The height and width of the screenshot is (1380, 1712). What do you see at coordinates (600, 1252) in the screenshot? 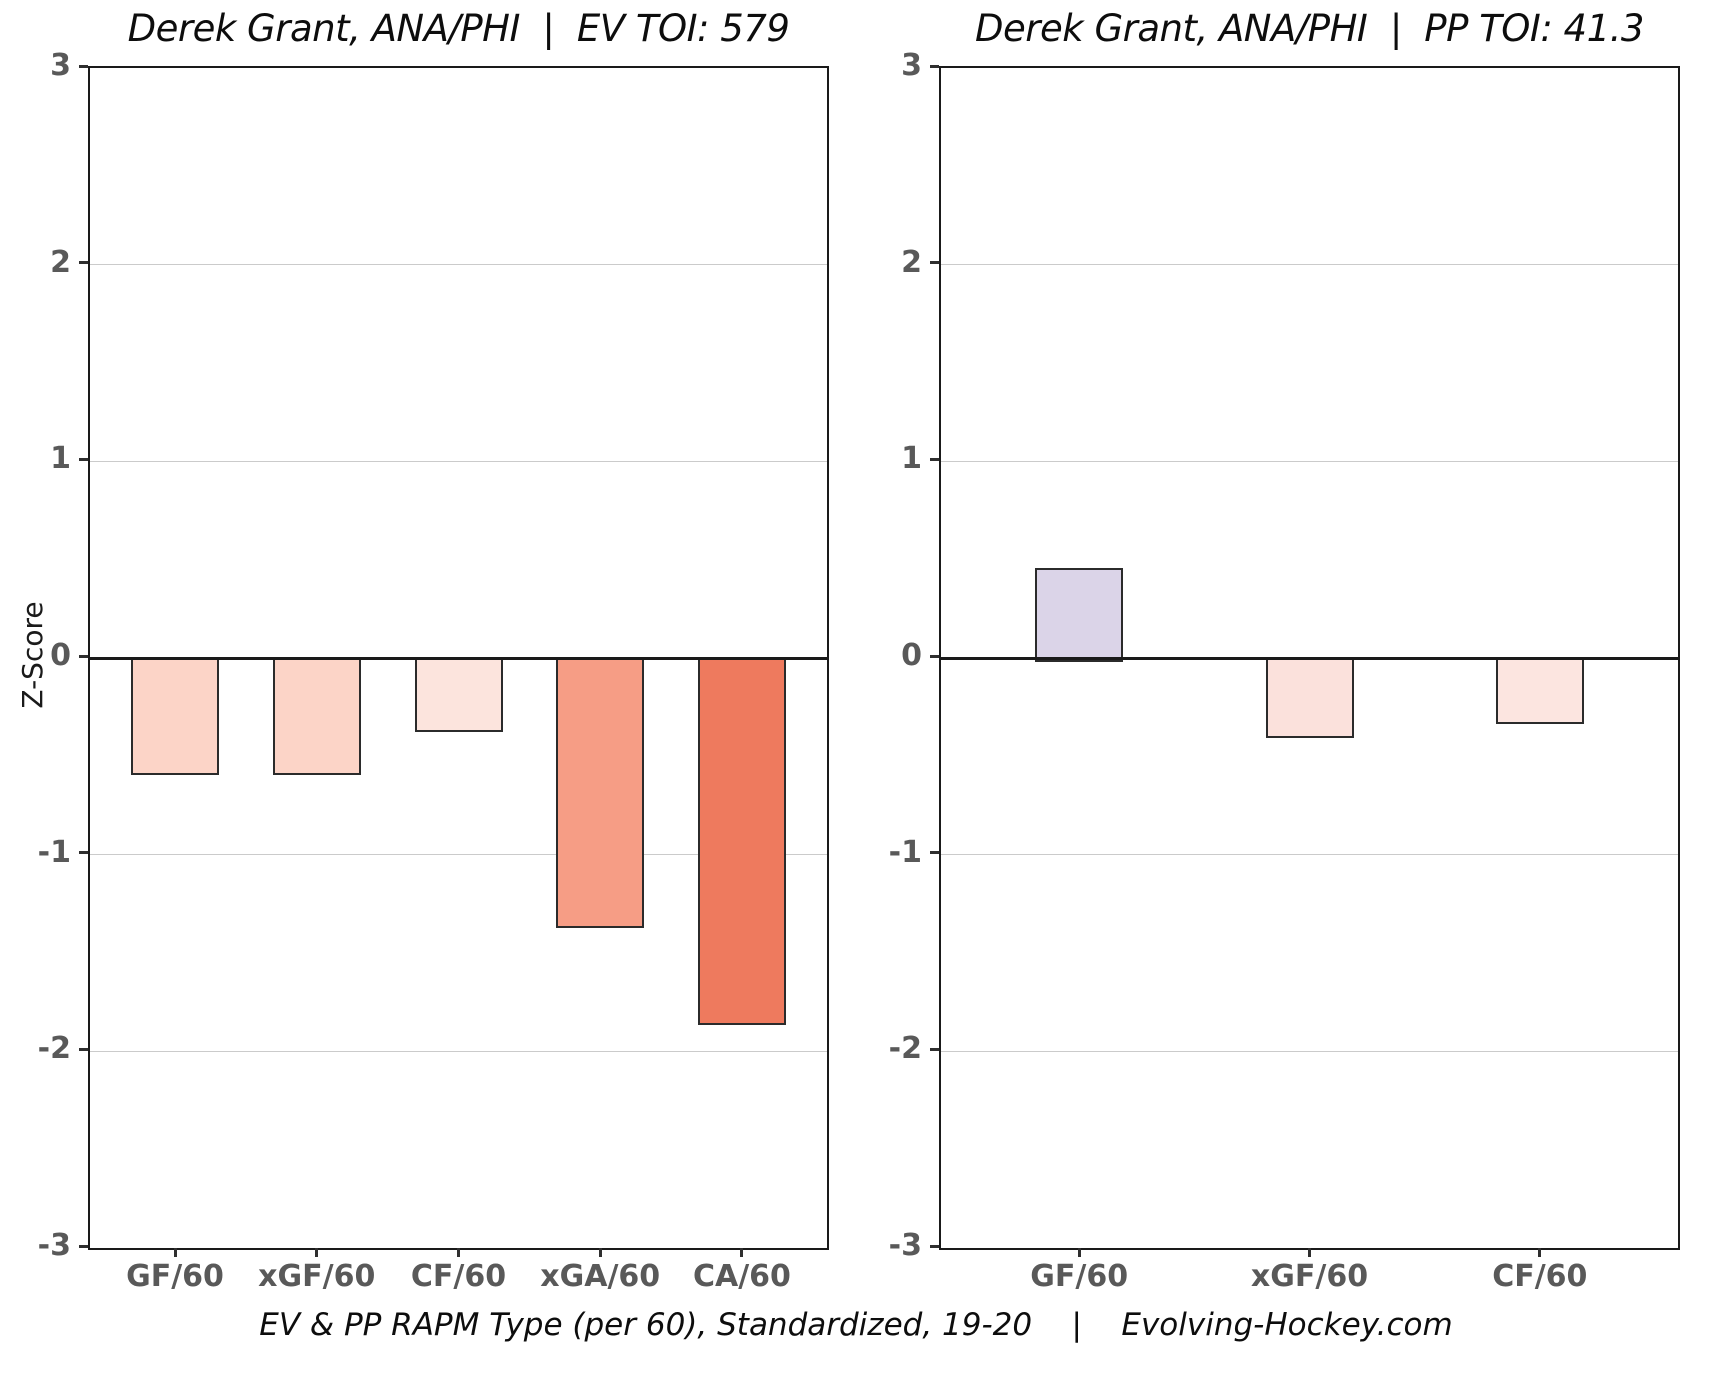
I see `x-tick-xGA/60` at bounding box center [600, 1252].